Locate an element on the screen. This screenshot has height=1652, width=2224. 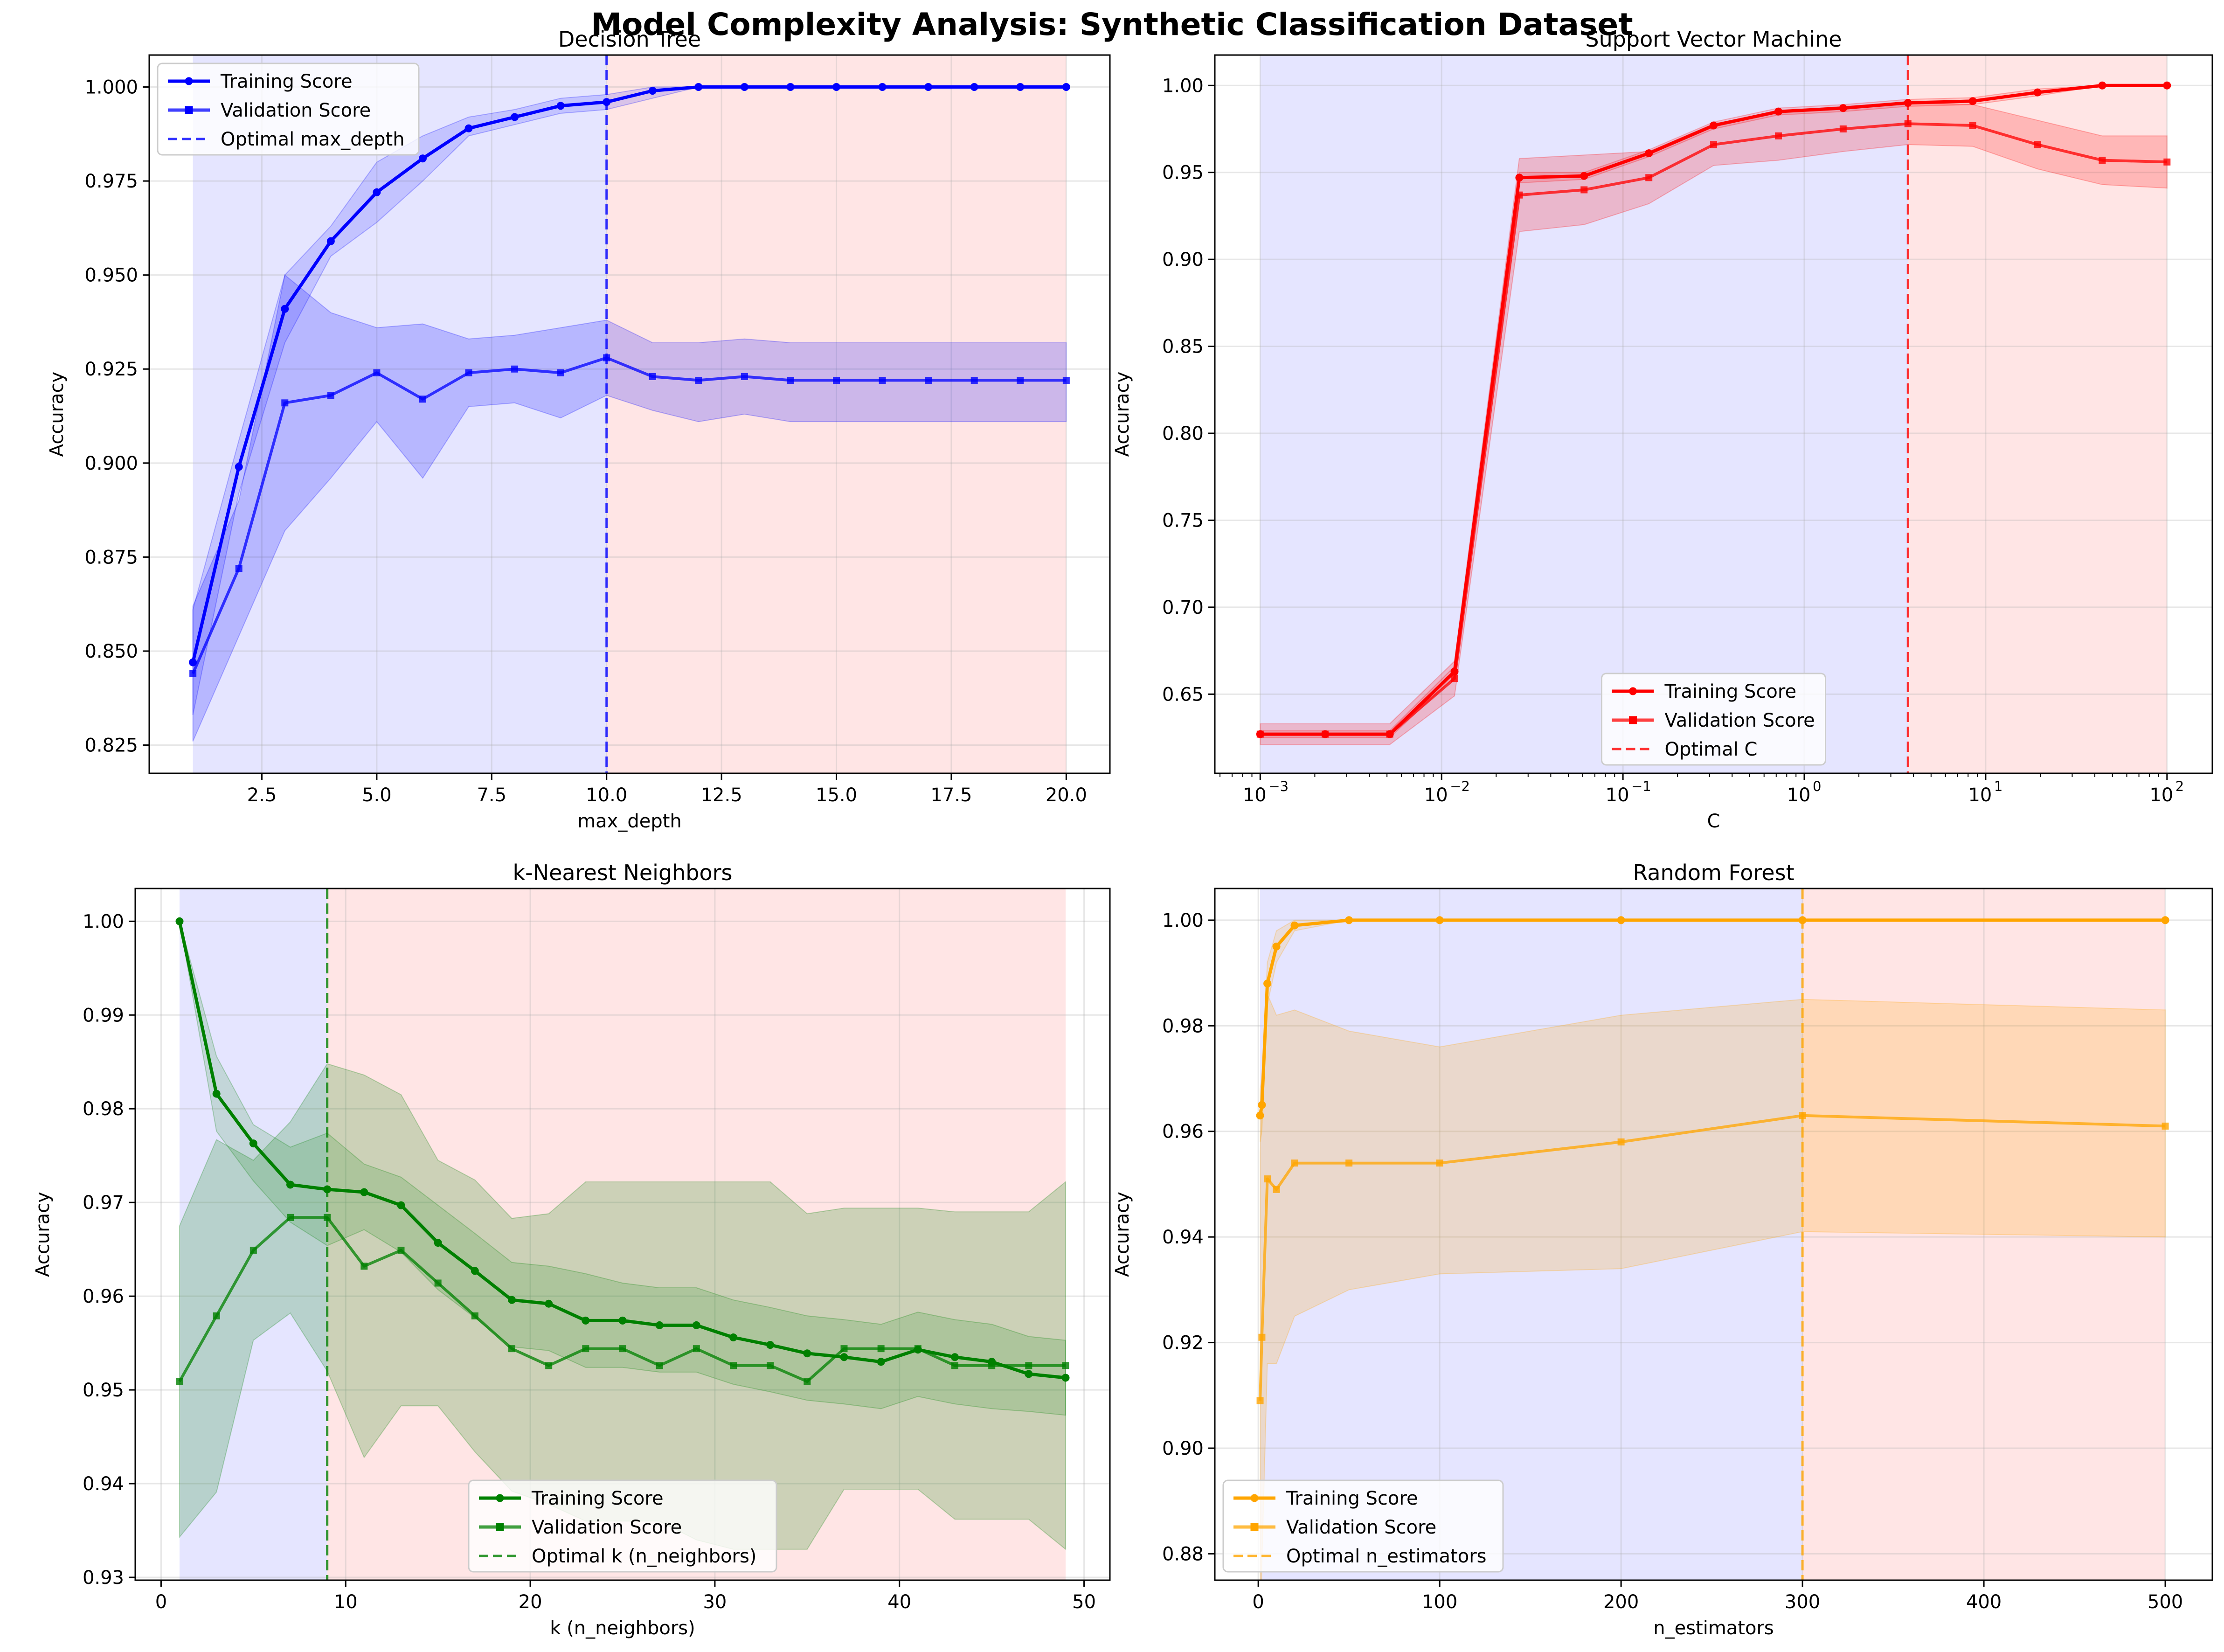
y-tick-label: 0.90 is located at coordinates (1183, 260).